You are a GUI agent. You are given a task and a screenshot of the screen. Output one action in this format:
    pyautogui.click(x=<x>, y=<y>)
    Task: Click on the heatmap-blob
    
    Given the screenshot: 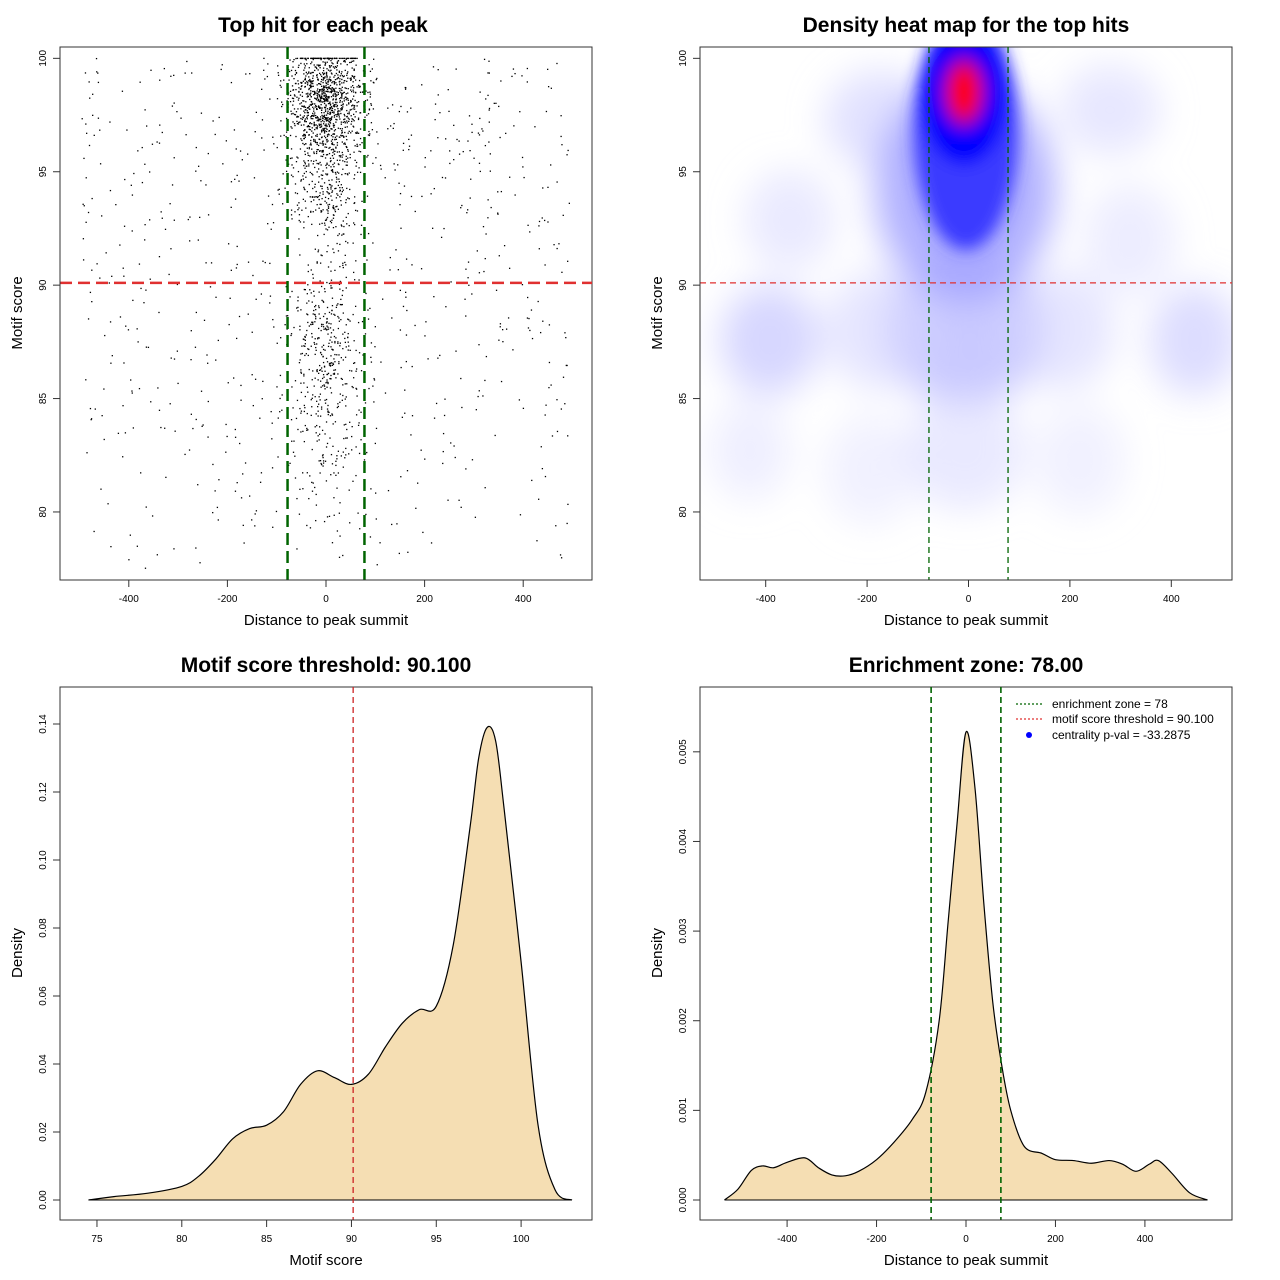 What is the action you would take?
    pyautogui.click(x=965, y=330)
    